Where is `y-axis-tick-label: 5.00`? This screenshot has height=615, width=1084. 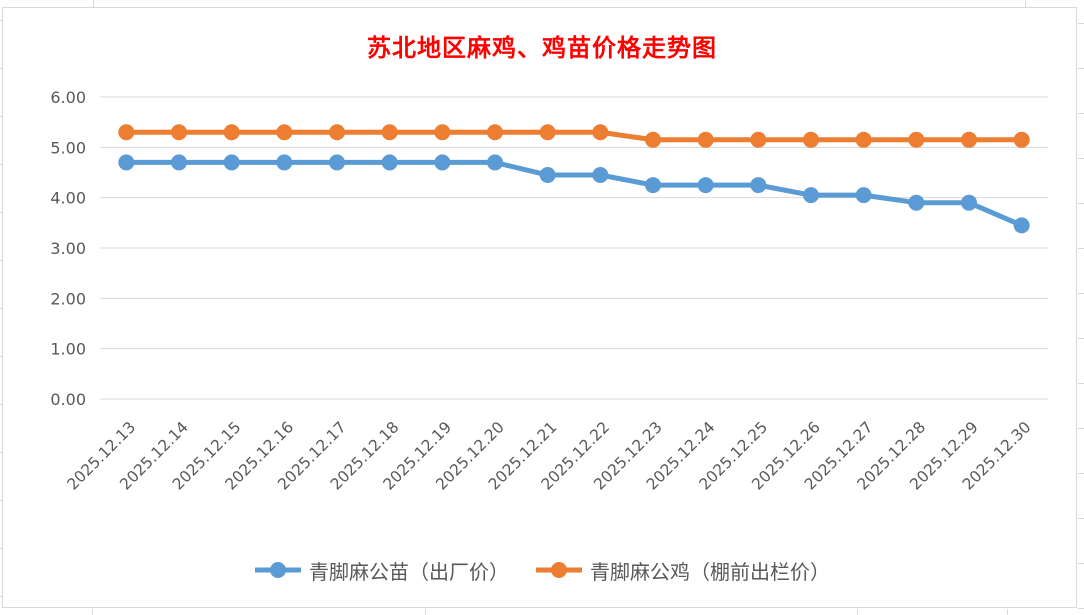 y-axis-tick-label: 5.00 is located at coordinates (68, 147).